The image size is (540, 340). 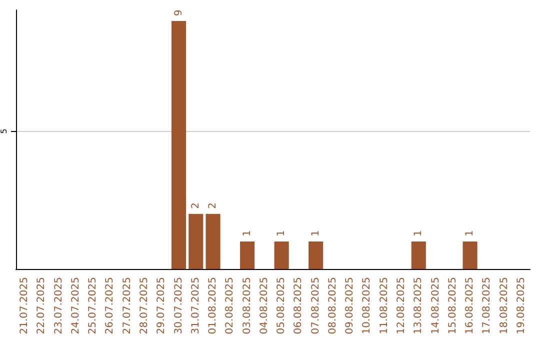 What do you see at coordinates (4, 131) in the screenshot?
I see `y-tick-label: 5` at bounding box center [4, 131].